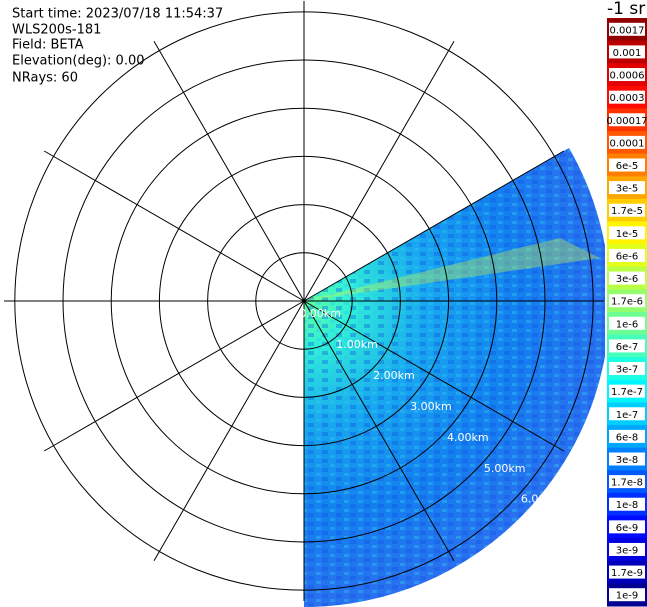 The width and height of the screenshot is (647, 607). I want to click on colorbar-label: 1.7e-6, so click(627, 302).